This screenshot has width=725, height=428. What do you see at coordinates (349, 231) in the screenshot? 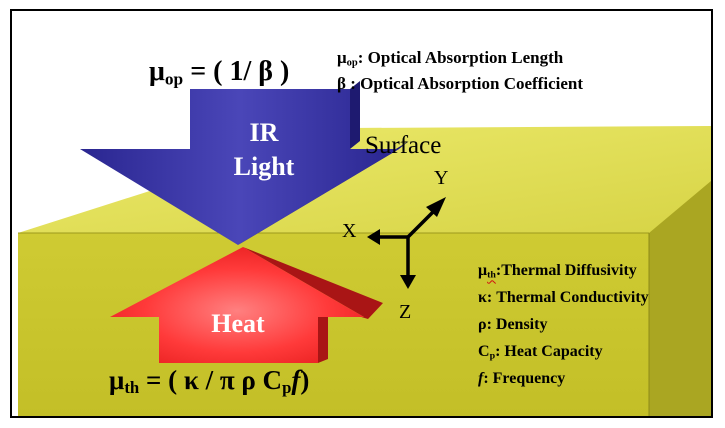
I see `x-axis-label: X` at bounding box center [349, 231].